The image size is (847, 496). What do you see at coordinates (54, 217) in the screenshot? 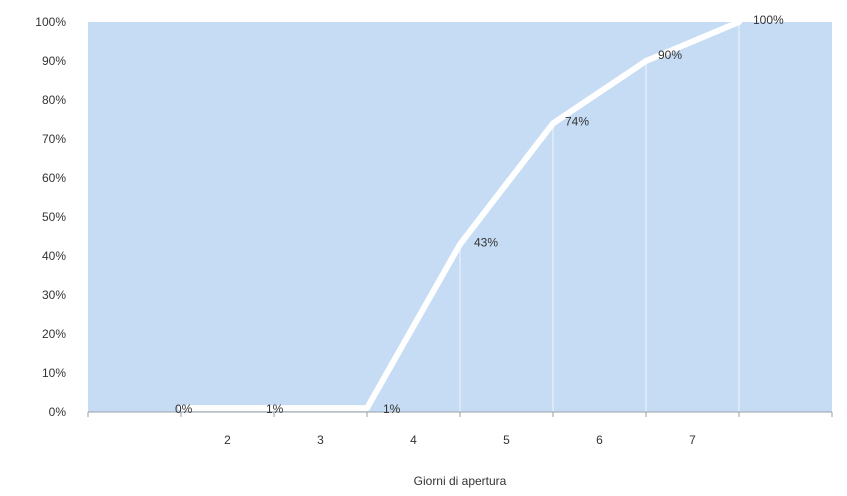
I see `y-tick-label: 50%` at bounding box center [54, 217].